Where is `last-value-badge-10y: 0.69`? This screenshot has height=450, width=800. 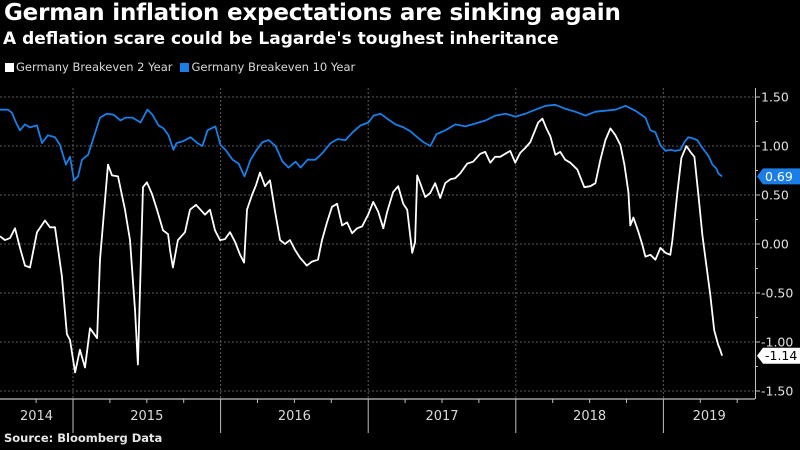
last-value-badge-10y: 0.69 is located at coordinates (778, 176).